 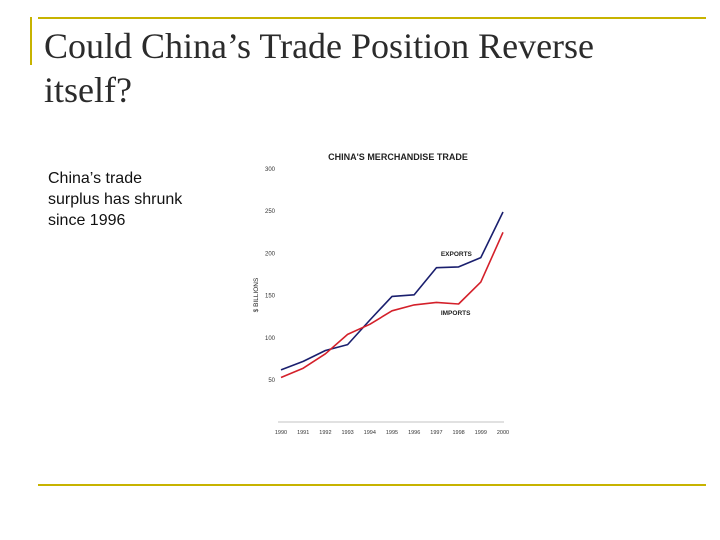 I want to click on y-axis-label: $ BILLIONS, so click(x=256, y=294).